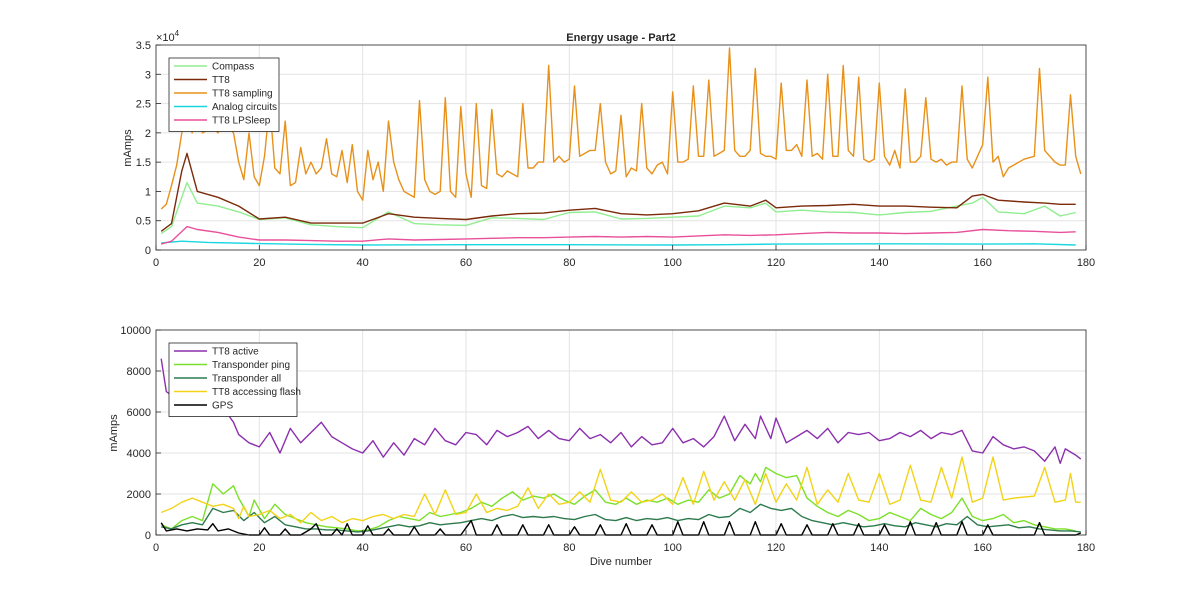  I want to click on y-tick-label: 2.5, so click(143, 105).